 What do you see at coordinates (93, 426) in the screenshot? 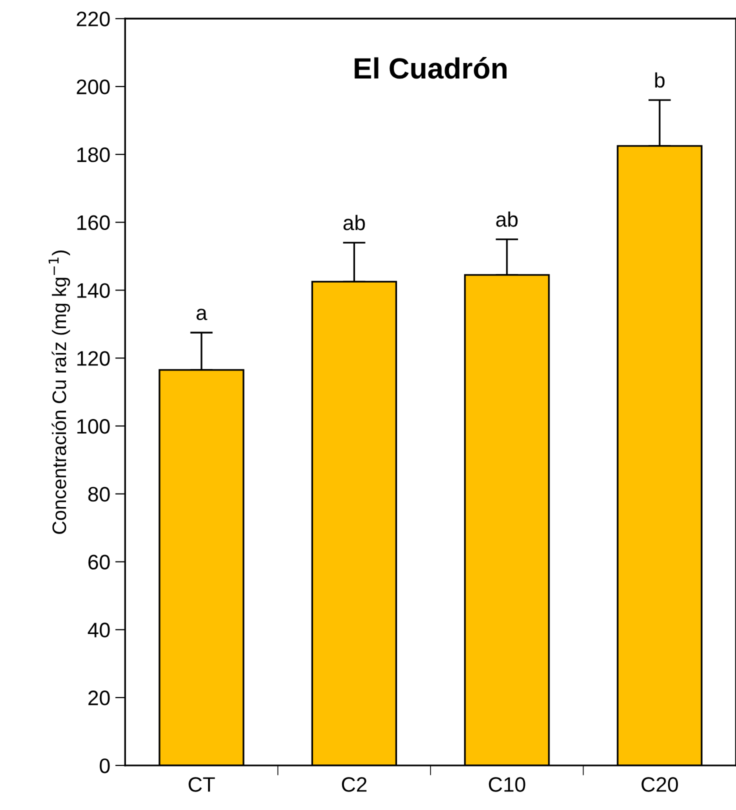
I see `y-tick-label: 100` at bounding box center [93, 426].